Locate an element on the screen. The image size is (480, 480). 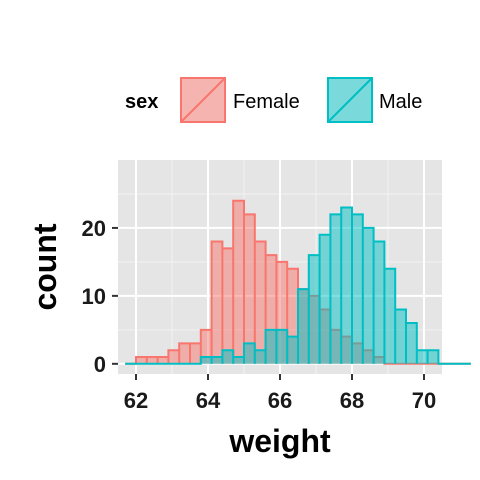
x-tick-label: 62 is located at coordinates (136, 400).